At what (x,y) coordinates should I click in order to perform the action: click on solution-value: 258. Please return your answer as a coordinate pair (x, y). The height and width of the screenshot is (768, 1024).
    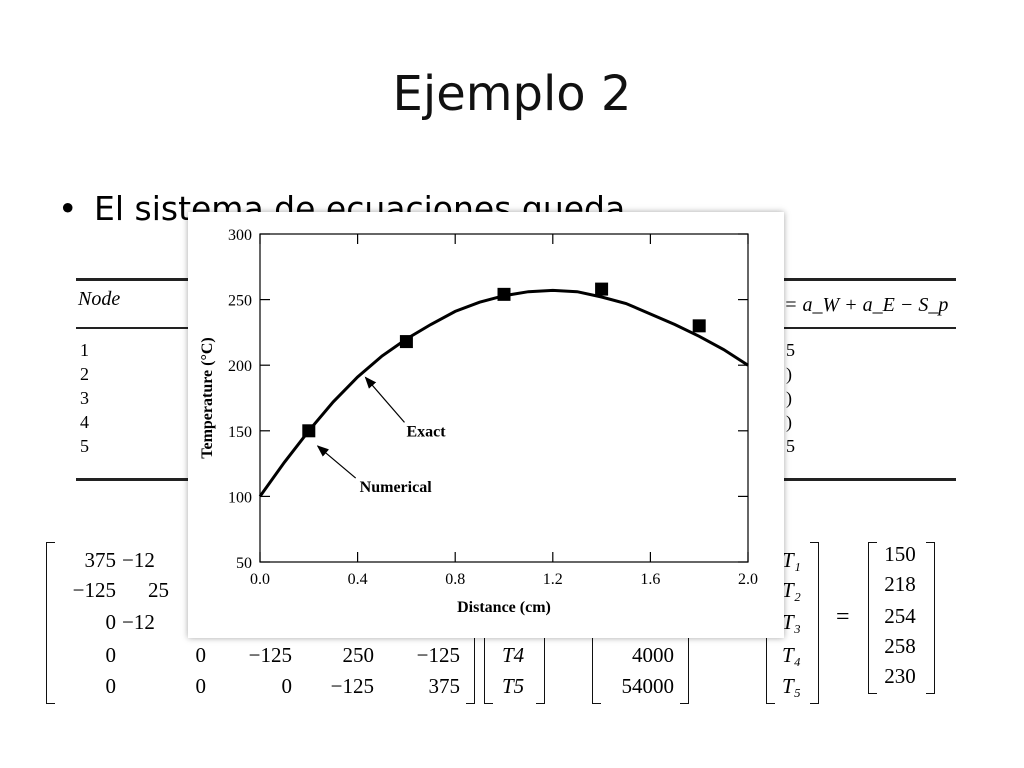
    Looking at the image, I should click on (900, 646).